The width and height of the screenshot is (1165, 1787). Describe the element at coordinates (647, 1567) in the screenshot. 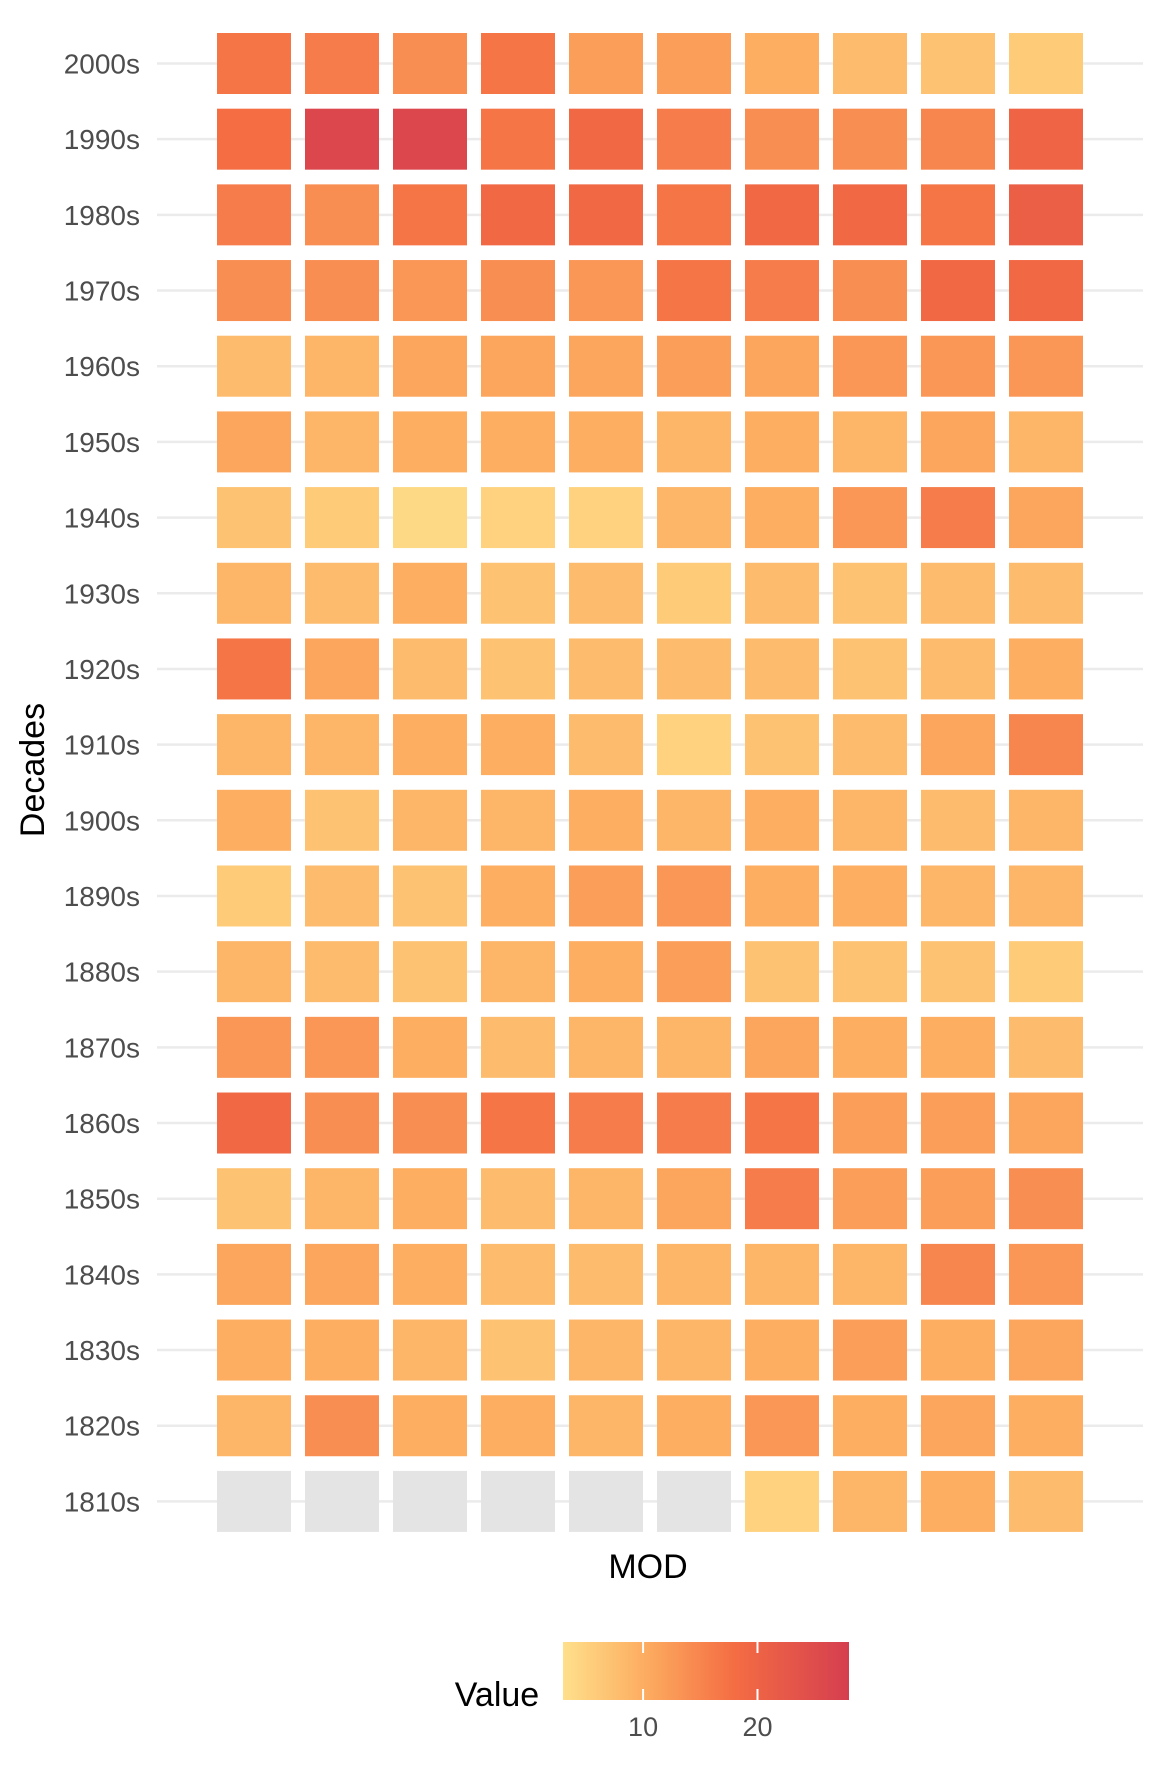

I see `x-axis-title: MOD` at that location.